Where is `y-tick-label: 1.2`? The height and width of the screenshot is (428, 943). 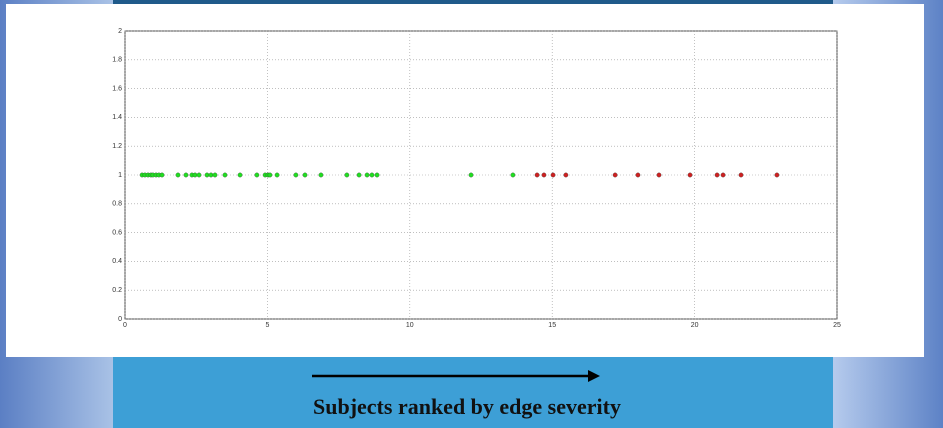 y-tick-label: 1.2 is located at coordinates (117, 146).